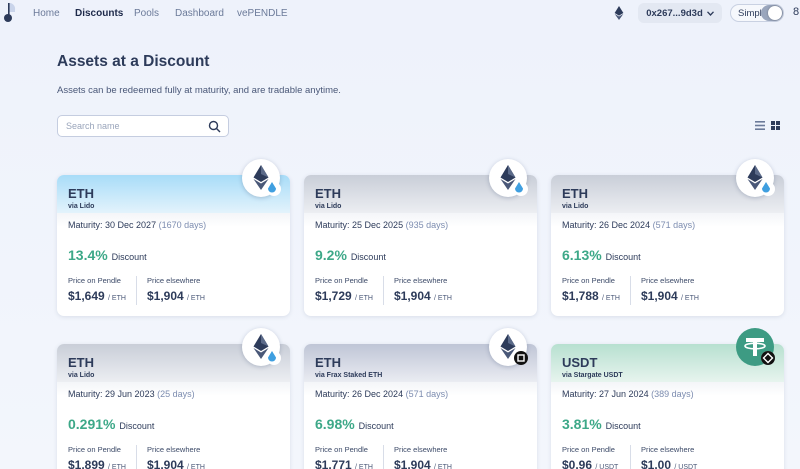 This screenshot has width=800, height=469. Describe the element at coordinates (136, 126) in the screenshot. I see `search-input` at that location.